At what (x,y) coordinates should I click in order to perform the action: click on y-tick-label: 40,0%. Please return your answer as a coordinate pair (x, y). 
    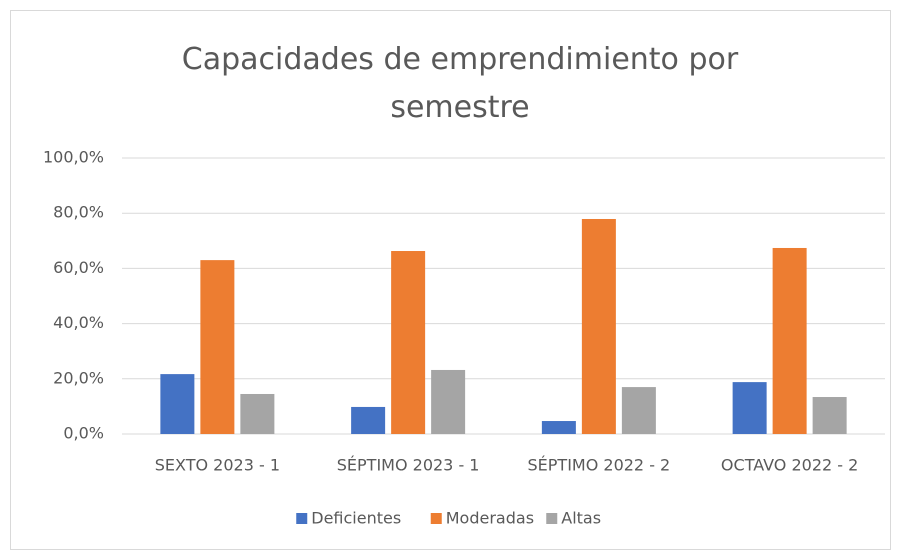
    Looking at the image, I should click on (78, 322).